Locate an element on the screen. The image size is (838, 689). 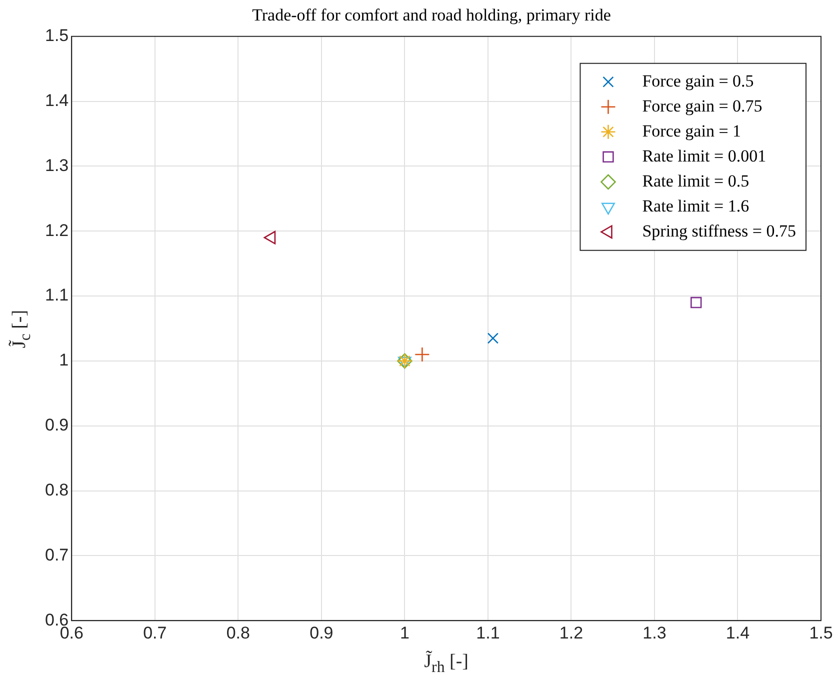
x-axis-title: J̃$_{rh}$ [-] is located at coordinates (446, 663).